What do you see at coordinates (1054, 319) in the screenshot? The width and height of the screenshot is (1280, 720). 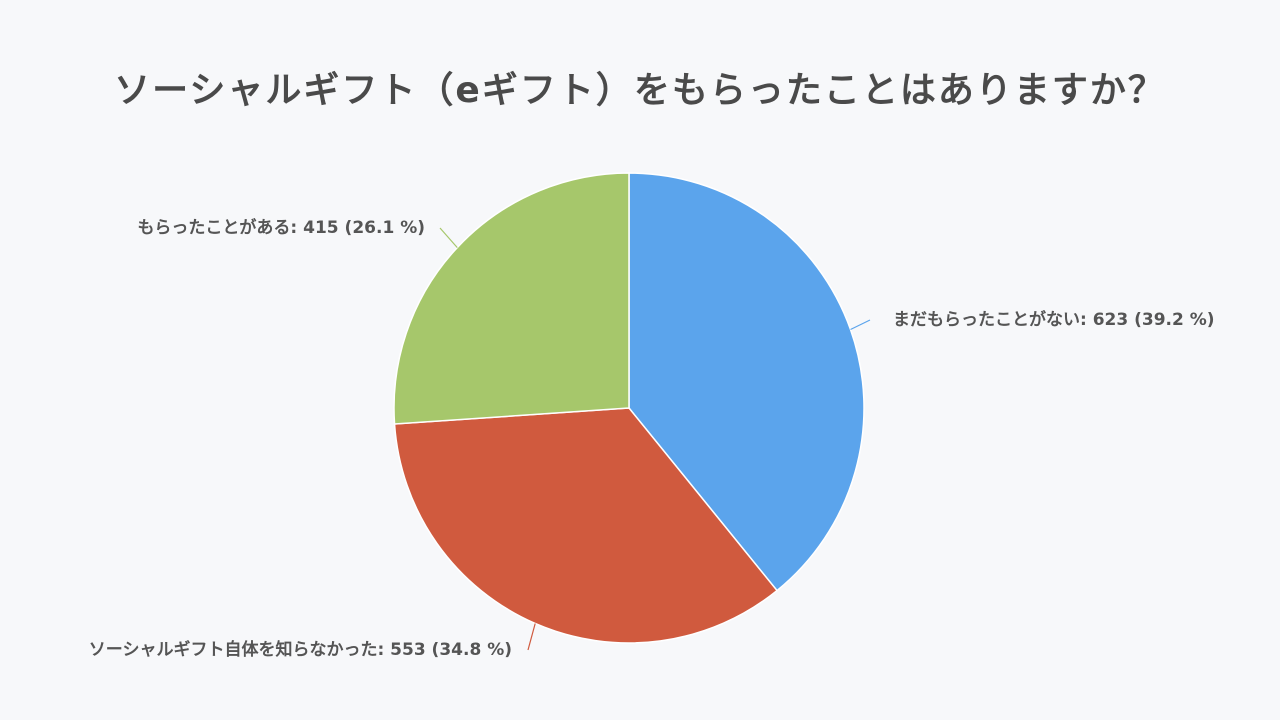 I see `slice-label-0: まだもらったことがない: 623 (39.2 %)` at bounding box center [1054, 319].